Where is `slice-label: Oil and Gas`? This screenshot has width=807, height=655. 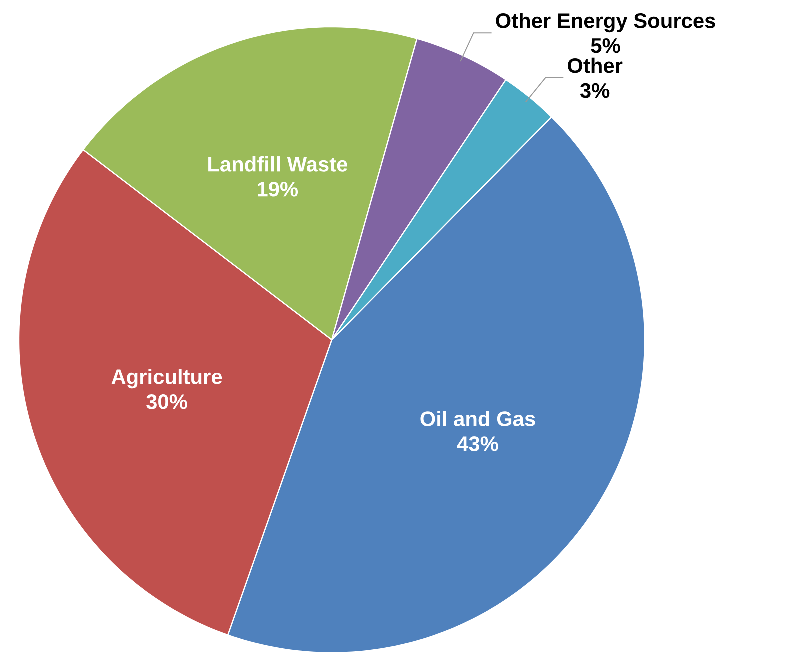
slice-label: Oil and Gas is located at coordinates (478, 418).